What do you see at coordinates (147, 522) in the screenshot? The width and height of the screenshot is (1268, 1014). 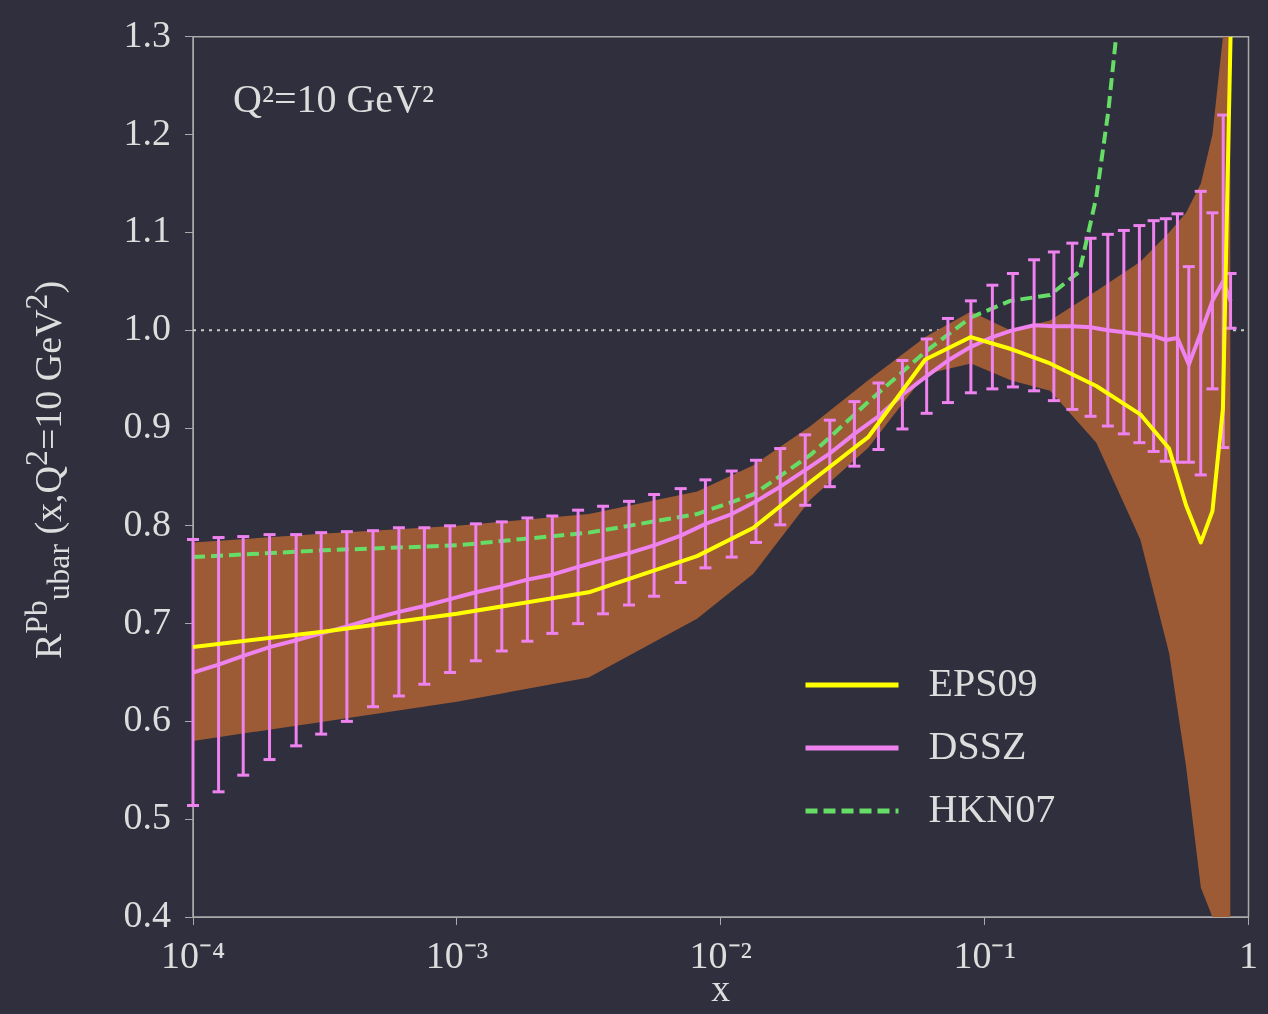 I see `y-tick-label: 0.8` at bounding box center [147, 522].